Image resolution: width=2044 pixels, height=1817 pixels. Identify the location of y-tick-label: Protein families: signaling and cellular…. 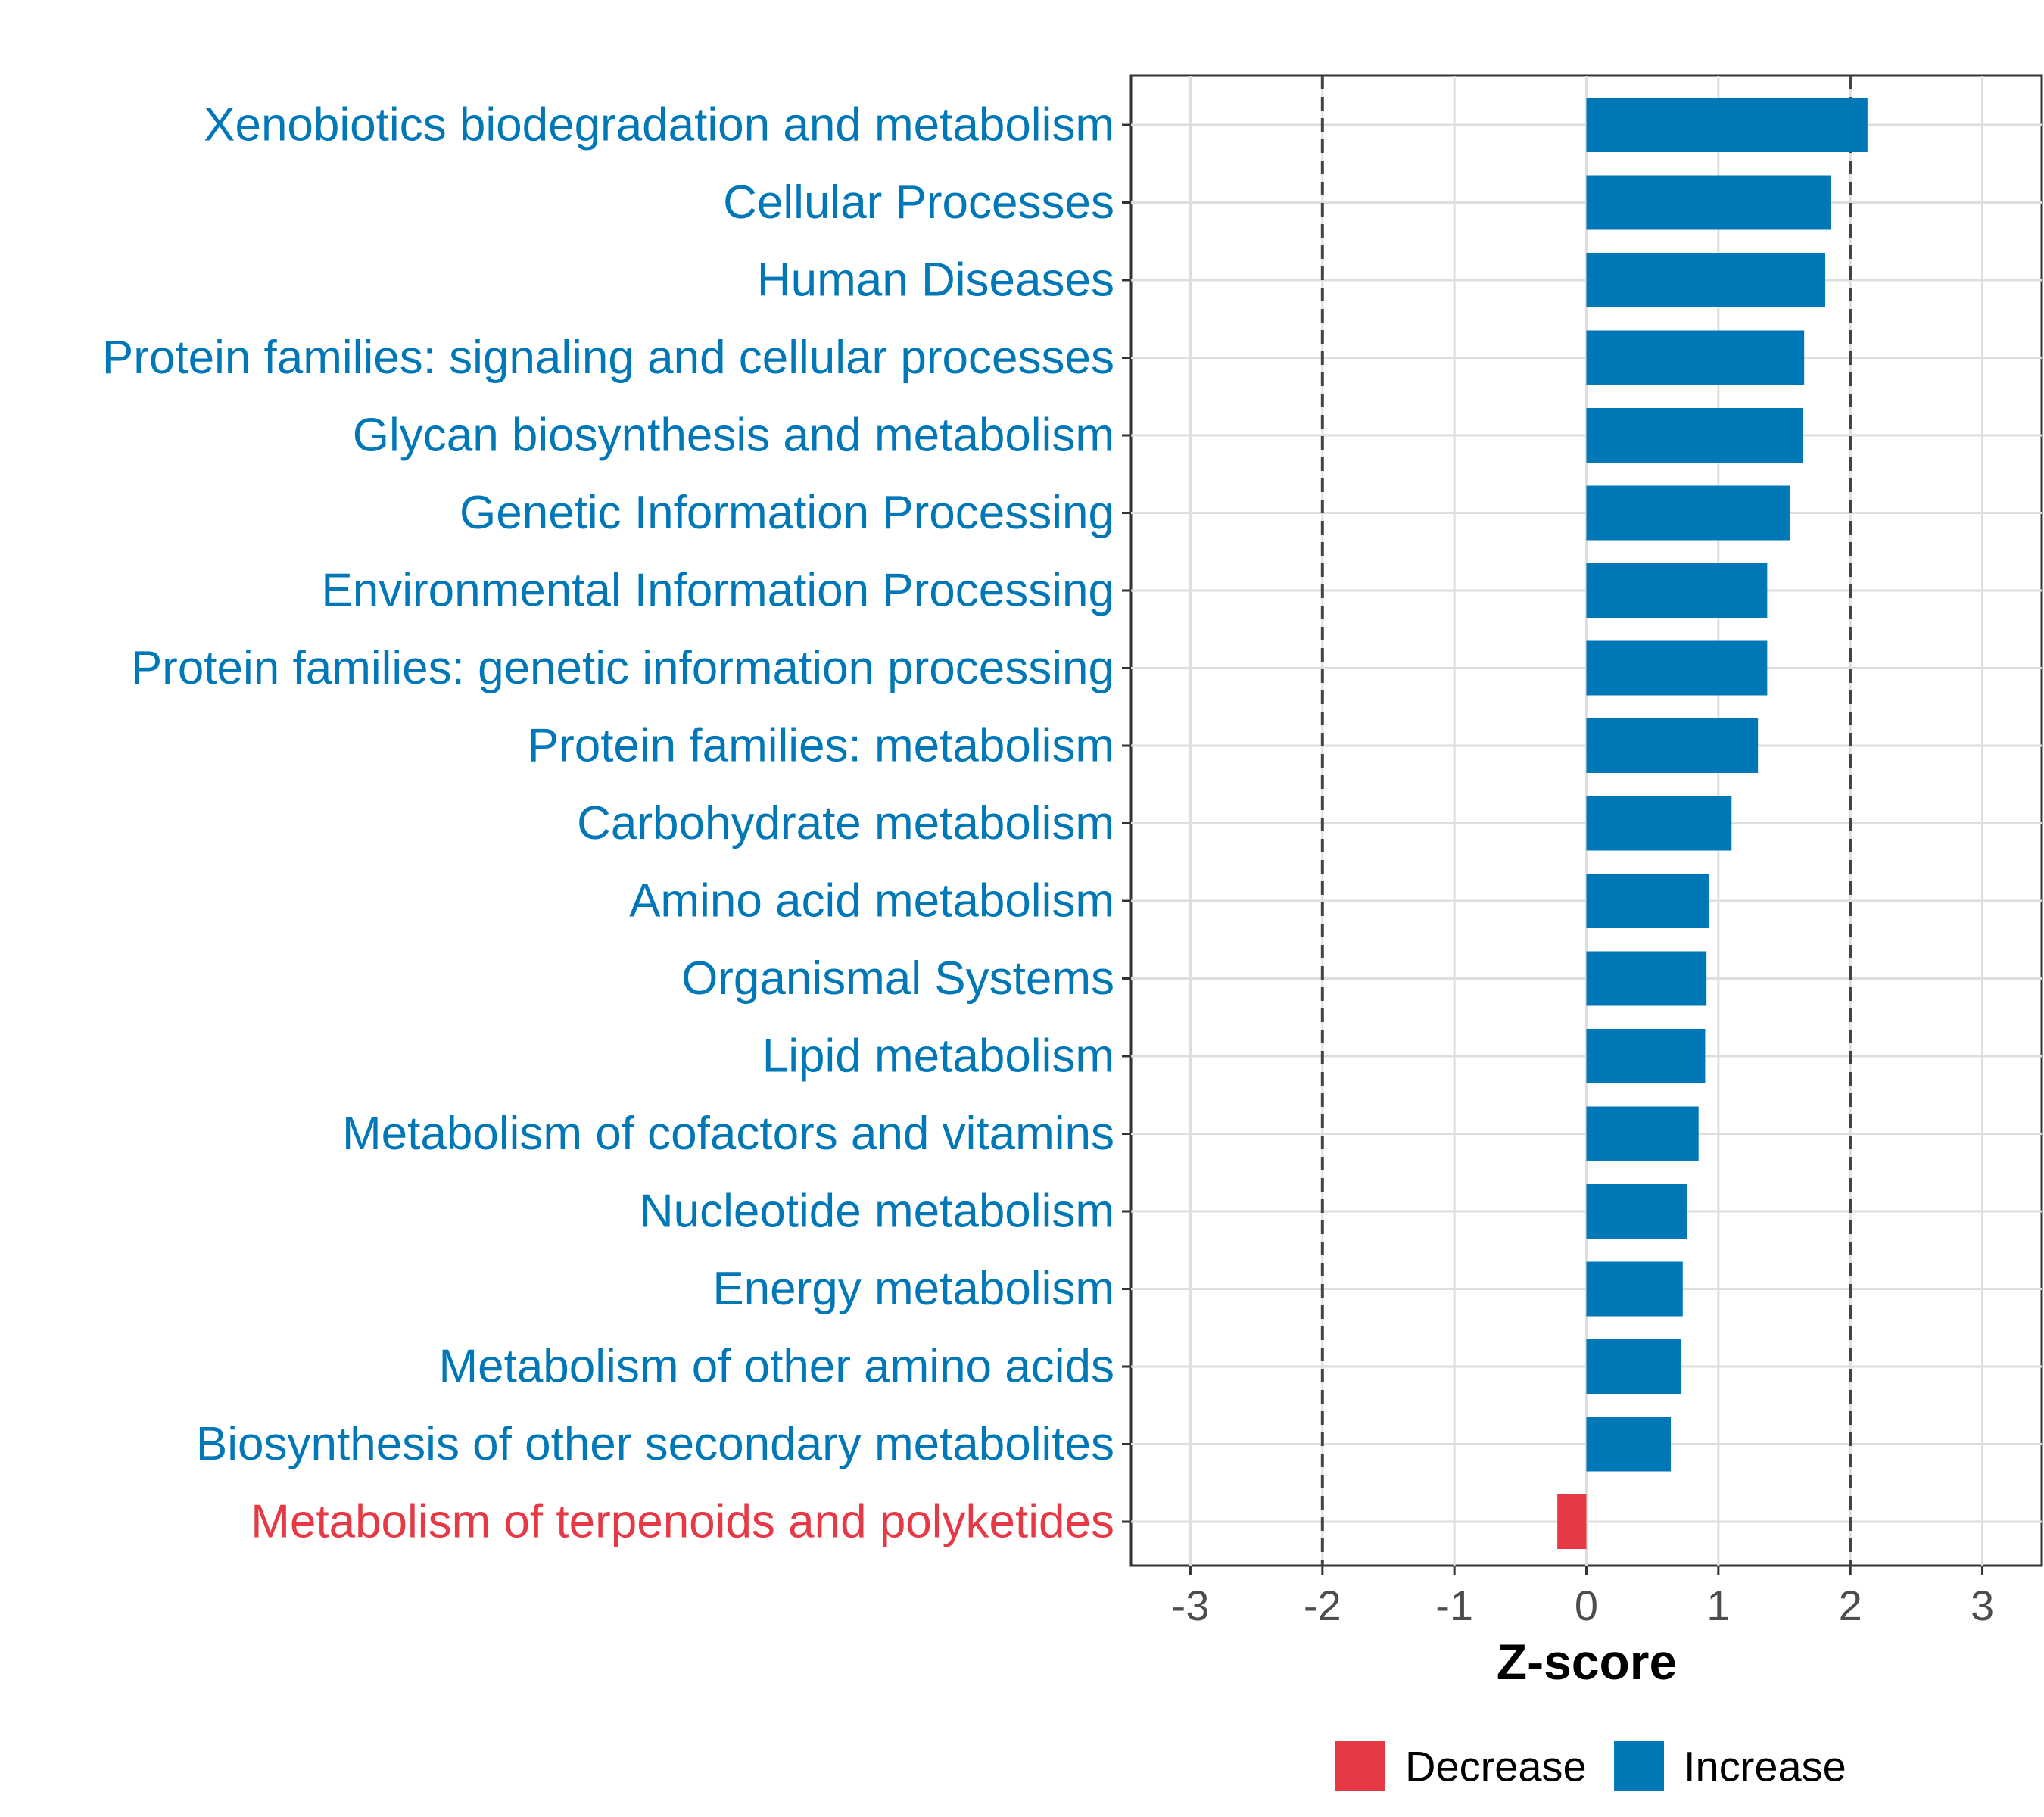
(608, 358).